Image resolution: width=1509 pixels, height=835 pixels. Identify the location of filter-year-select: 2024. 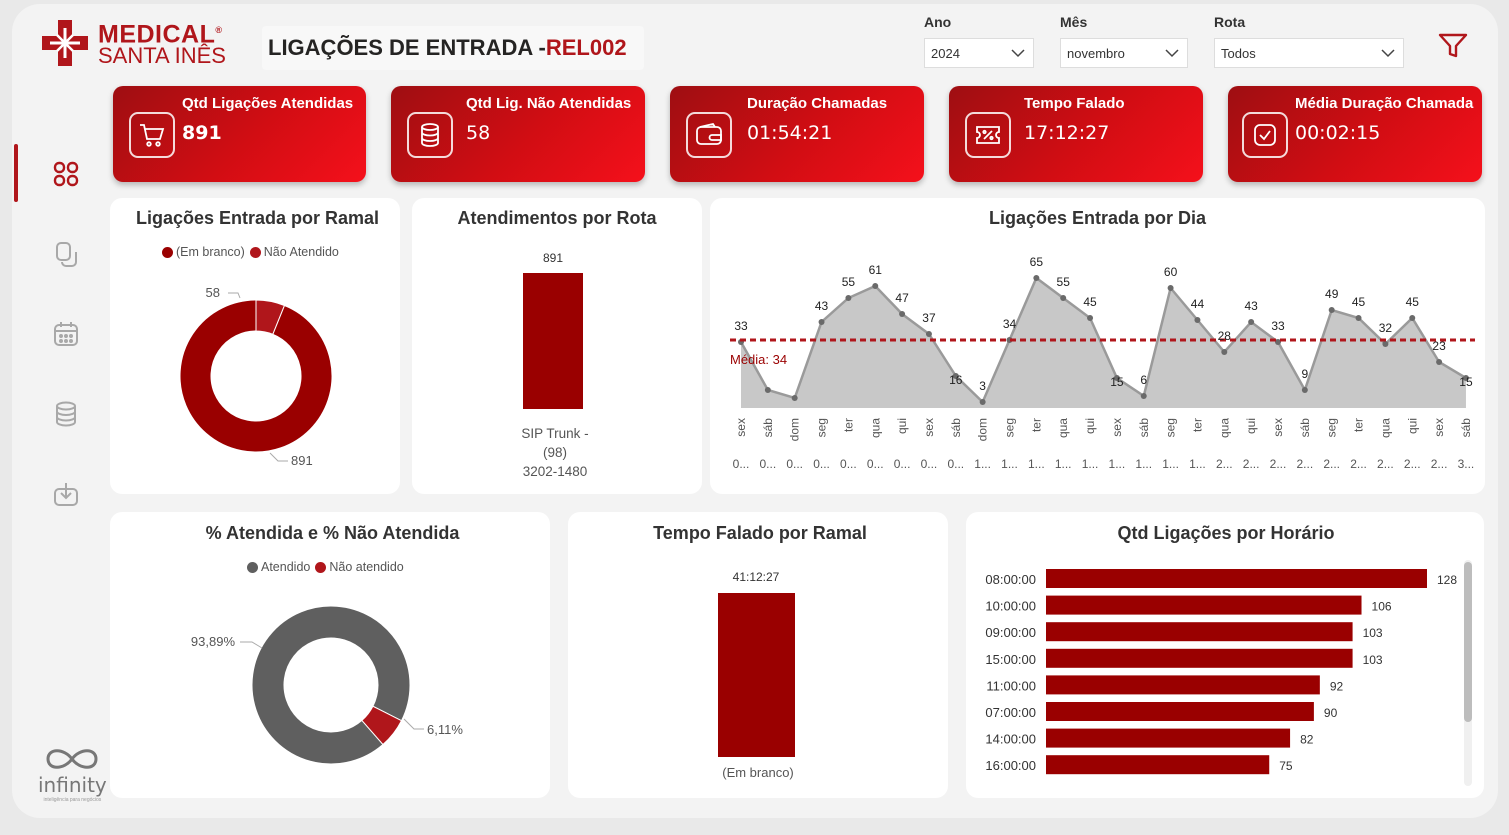
(979, 53).